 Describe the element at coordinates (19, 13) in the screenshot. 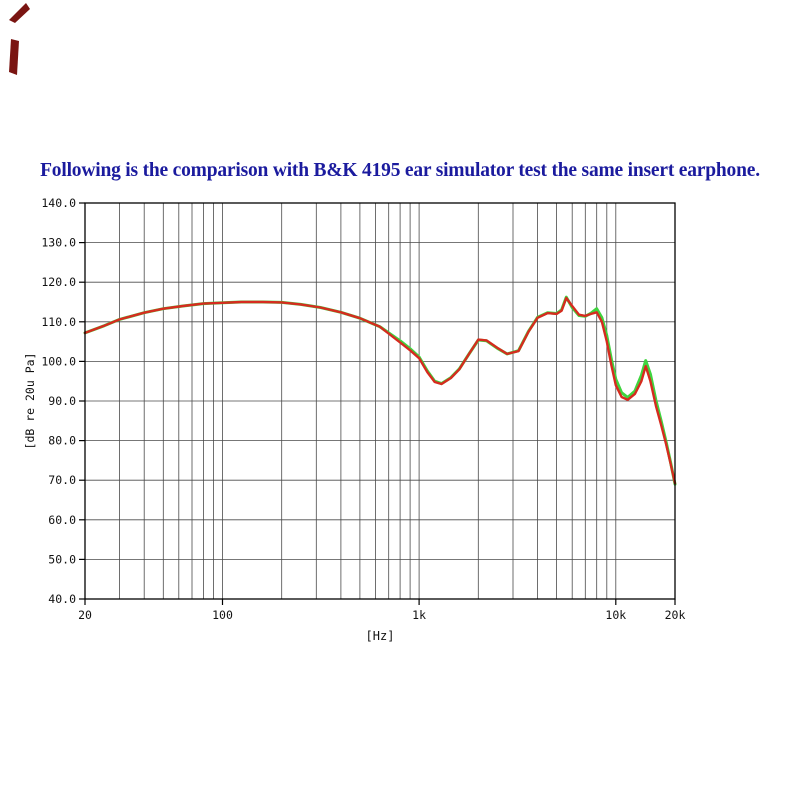

I see `artifact-mark-top` at that location.